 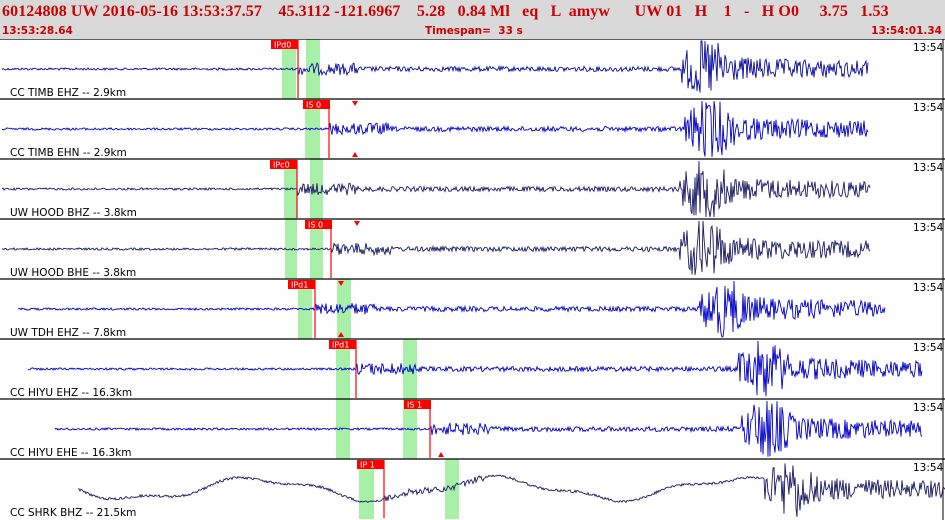 I want to click on pick-label: IS 1, so click(x=414, y=405).